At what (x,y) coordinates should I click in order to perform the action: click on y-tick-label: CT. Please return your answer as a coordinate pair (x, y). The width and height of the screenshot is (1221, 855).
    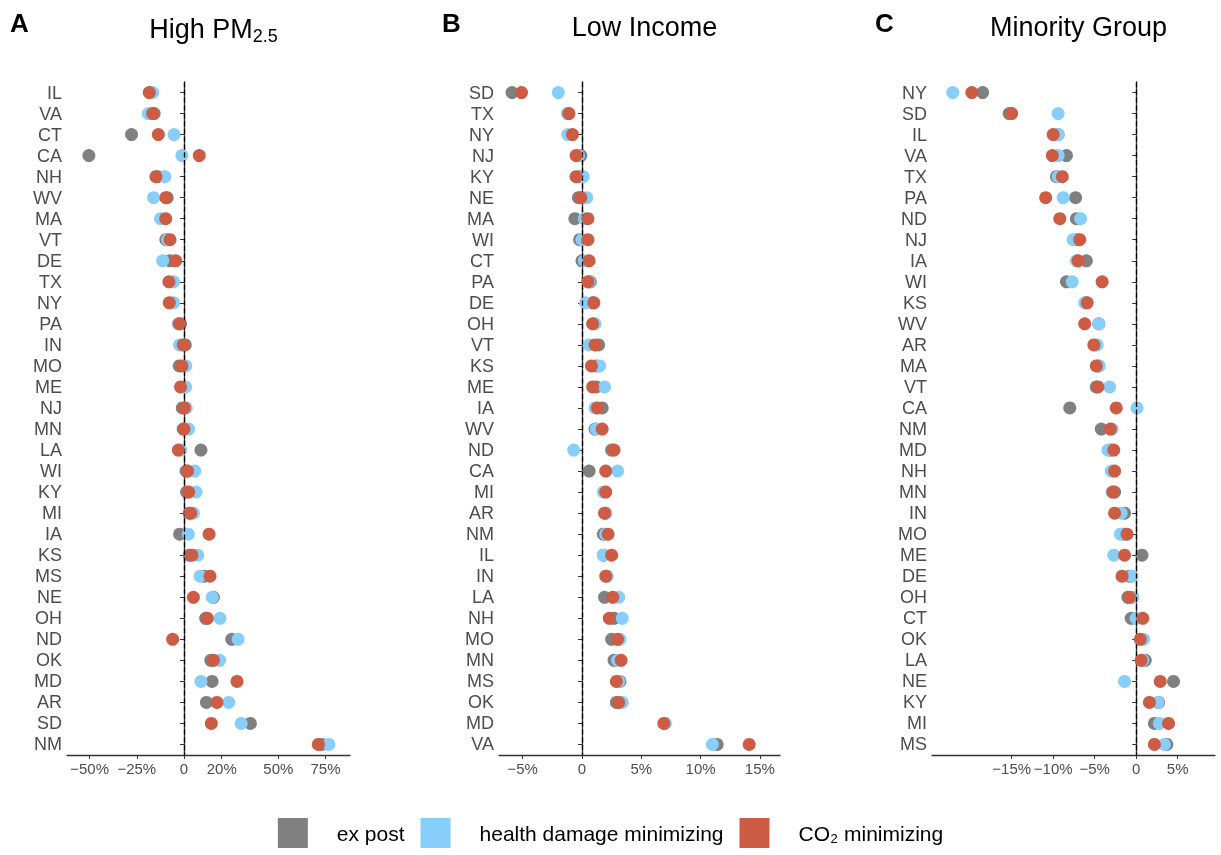
    Looking at the image, I should click on (482, 260).